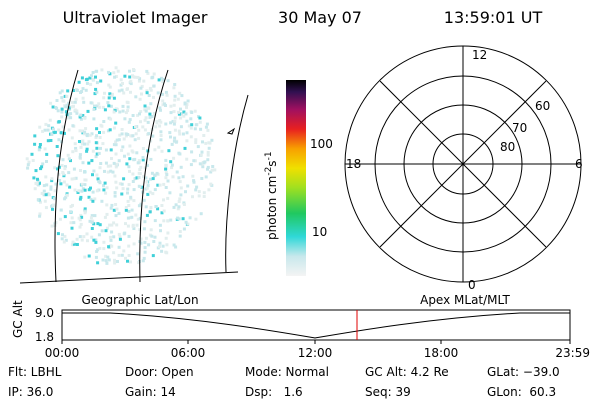  I want to click on time: 13:59:01 UT, so click(493, 17).